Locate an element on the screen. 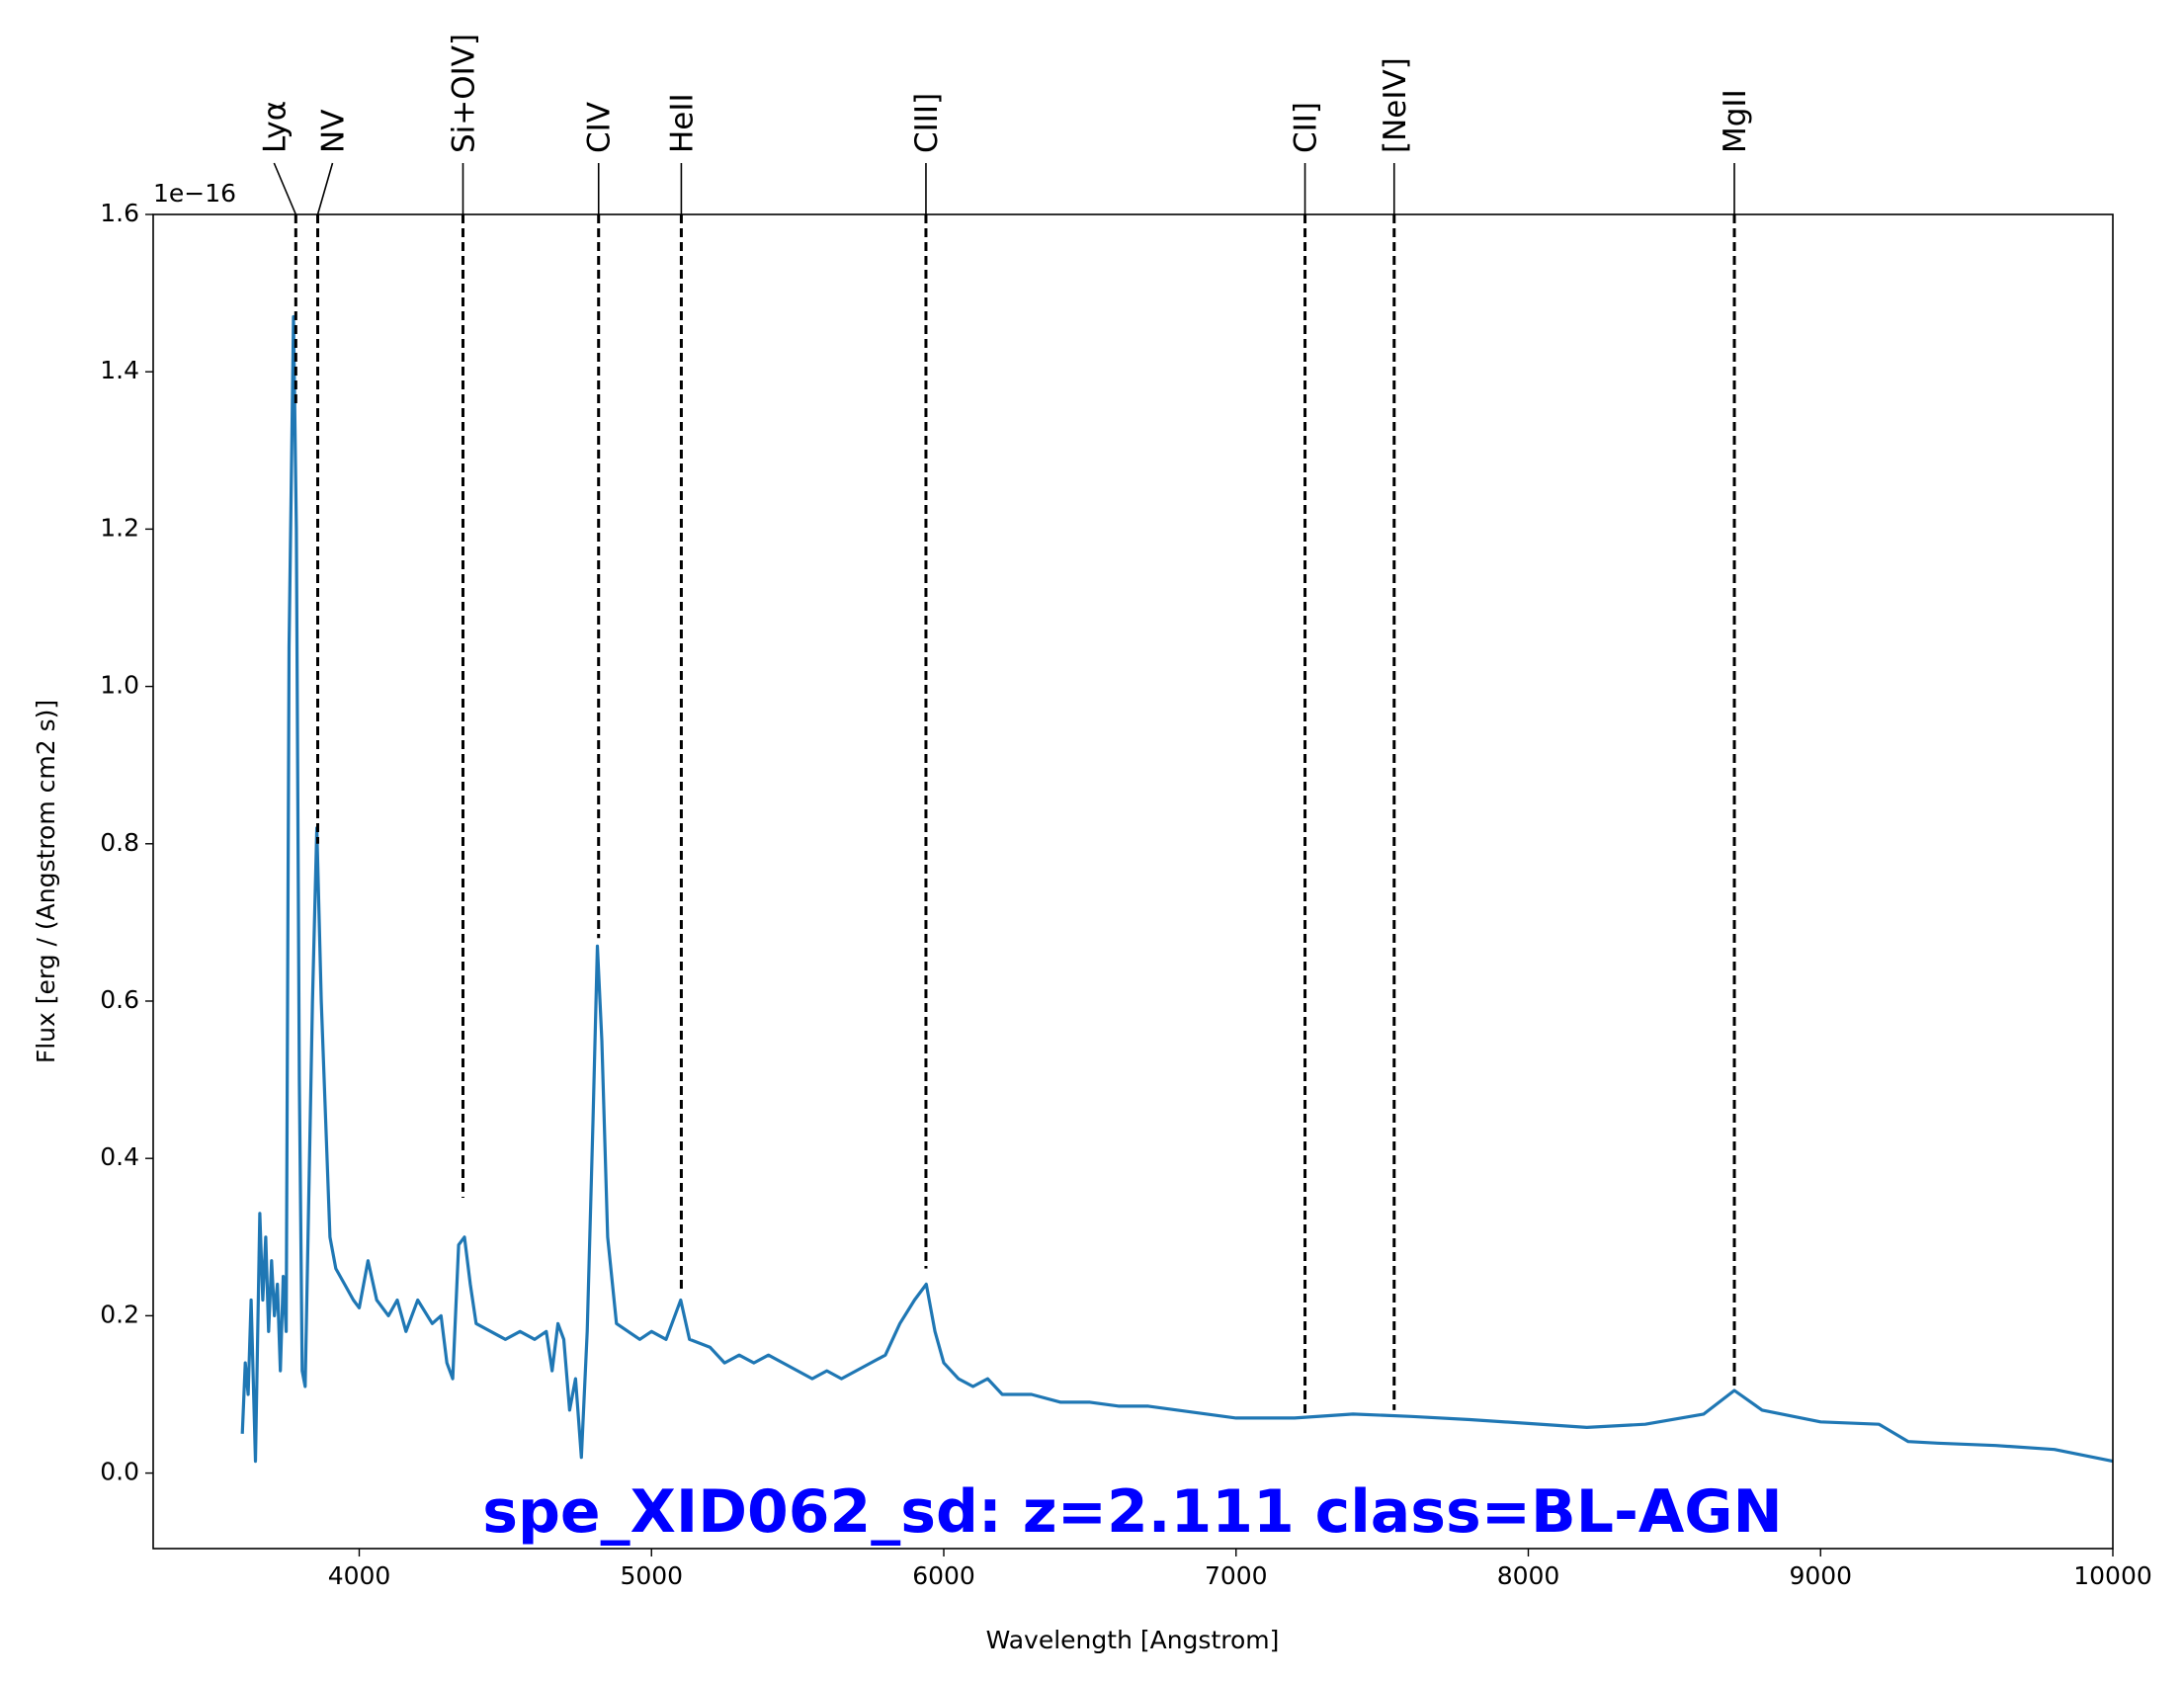  x-tick-label: 5000 is located at coordinates (651, 1575).